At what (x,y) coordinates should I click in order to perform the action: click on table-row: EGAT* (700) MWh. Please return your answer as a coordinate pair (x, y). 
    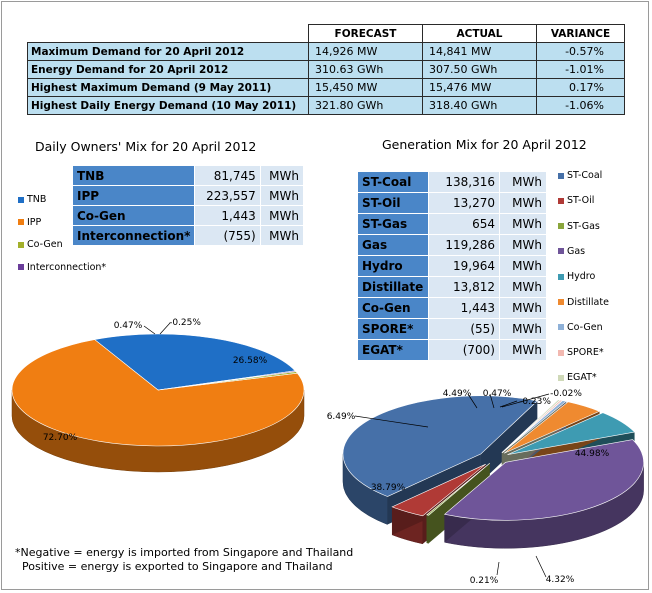
    Looking at the image, I should click on (452, 350).